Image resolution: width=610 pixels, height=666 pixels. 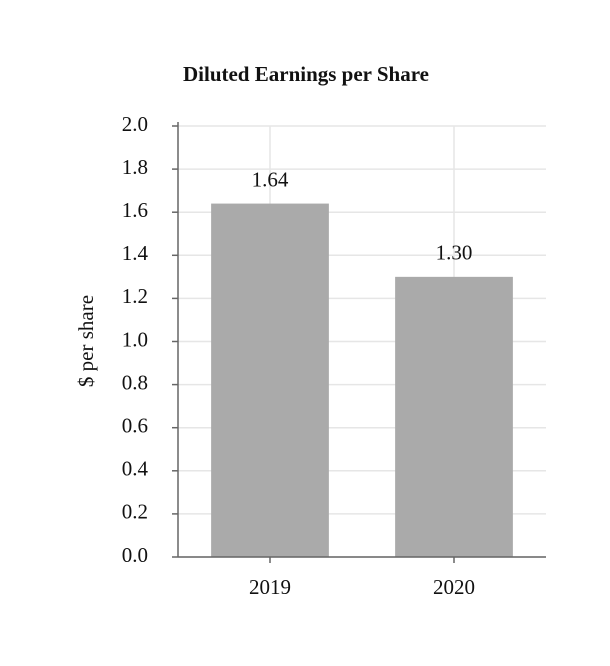 What do you see at coordinates (135, 167) in the screenshot?
I see `y-tick-label: 1.8` at bounding box center [135, 167].